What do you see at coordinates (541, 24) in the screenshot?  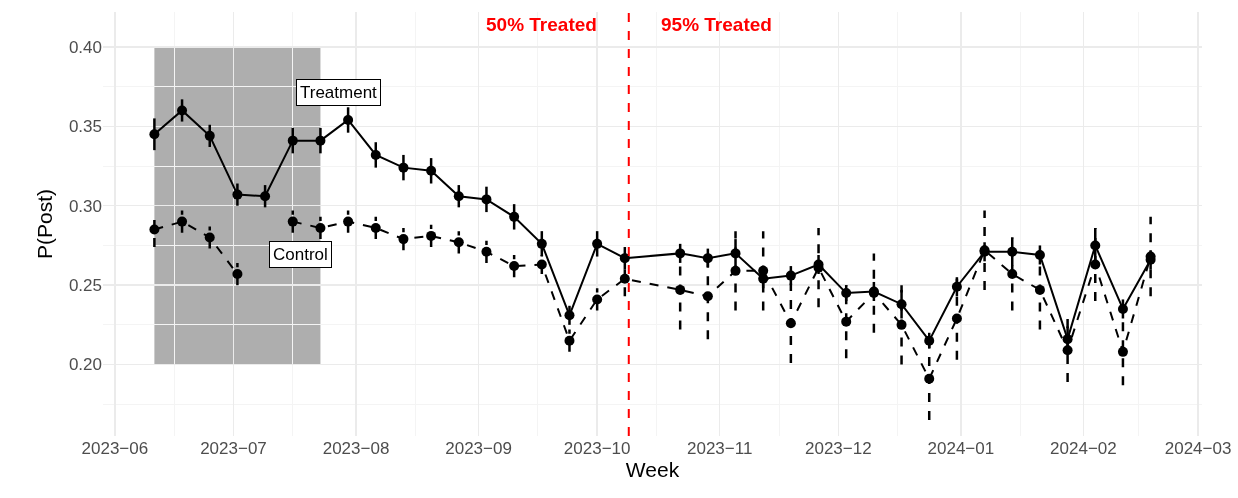 I see `annotation: 50% Treated` at bounding box center [541, 24].